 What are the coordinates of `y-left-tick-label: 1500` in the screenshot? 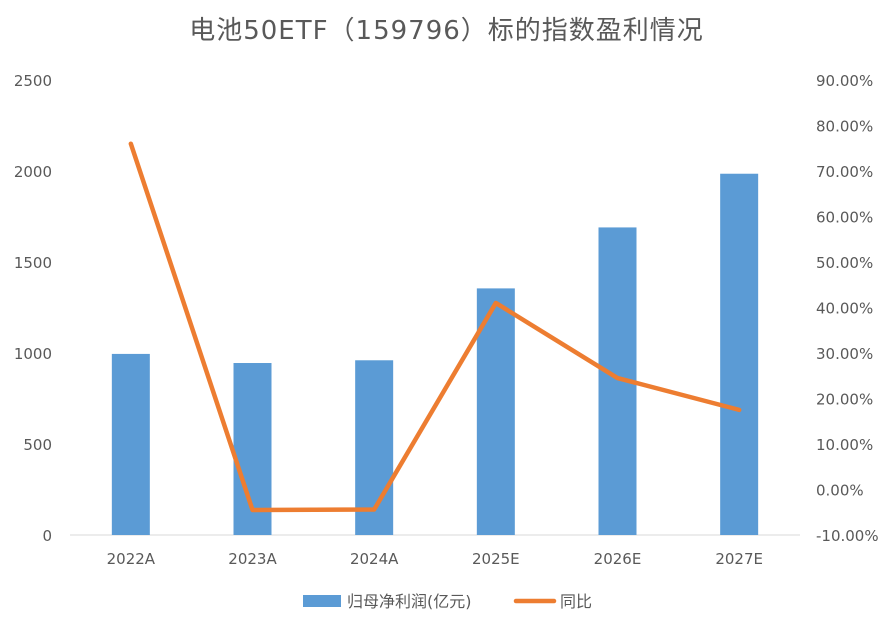 It's located at (33, 263).